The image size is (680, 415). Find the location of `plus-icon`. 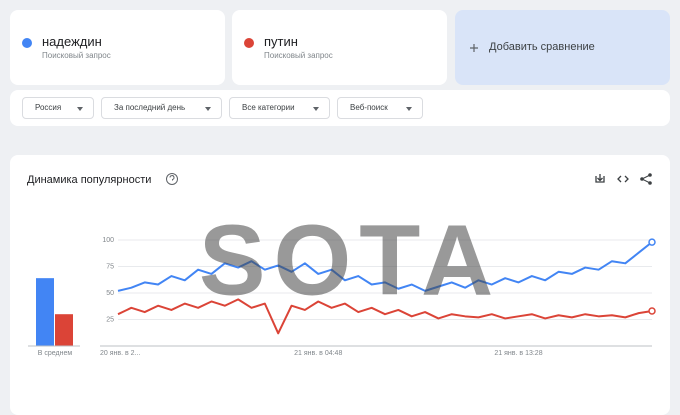

plus-icon is located at coordinates (474, 48).